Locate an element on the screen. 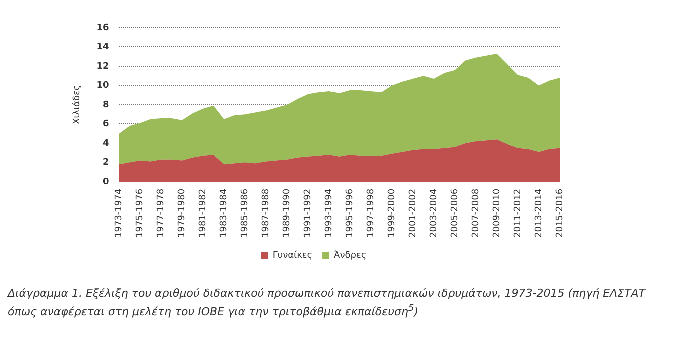  x-tick-label: 2013-2014 is located at coordinates (539, 213).